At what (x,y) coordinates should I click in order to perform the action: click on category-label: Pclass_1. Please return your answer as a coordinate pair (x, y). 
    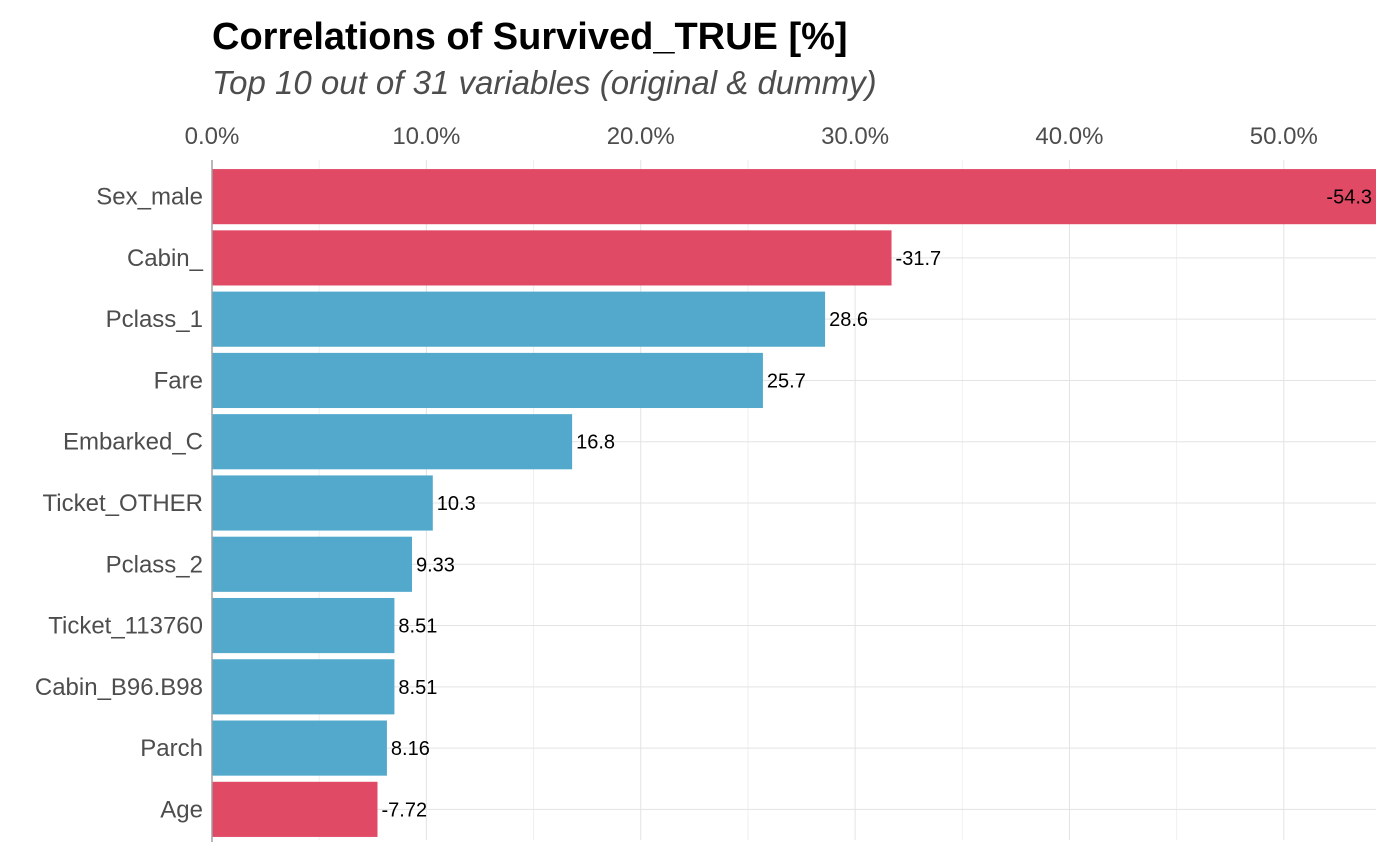
    Looking at the image, I should click on (154, 319).